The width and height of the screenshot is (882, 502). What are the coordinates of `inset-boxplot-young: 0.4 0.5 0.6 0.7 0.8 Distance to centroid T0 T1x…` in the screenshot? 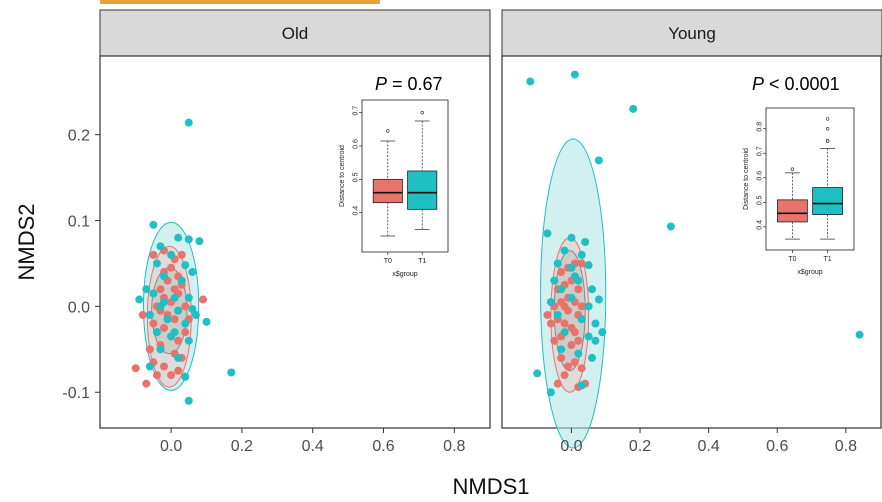 It's located at (799, 191).